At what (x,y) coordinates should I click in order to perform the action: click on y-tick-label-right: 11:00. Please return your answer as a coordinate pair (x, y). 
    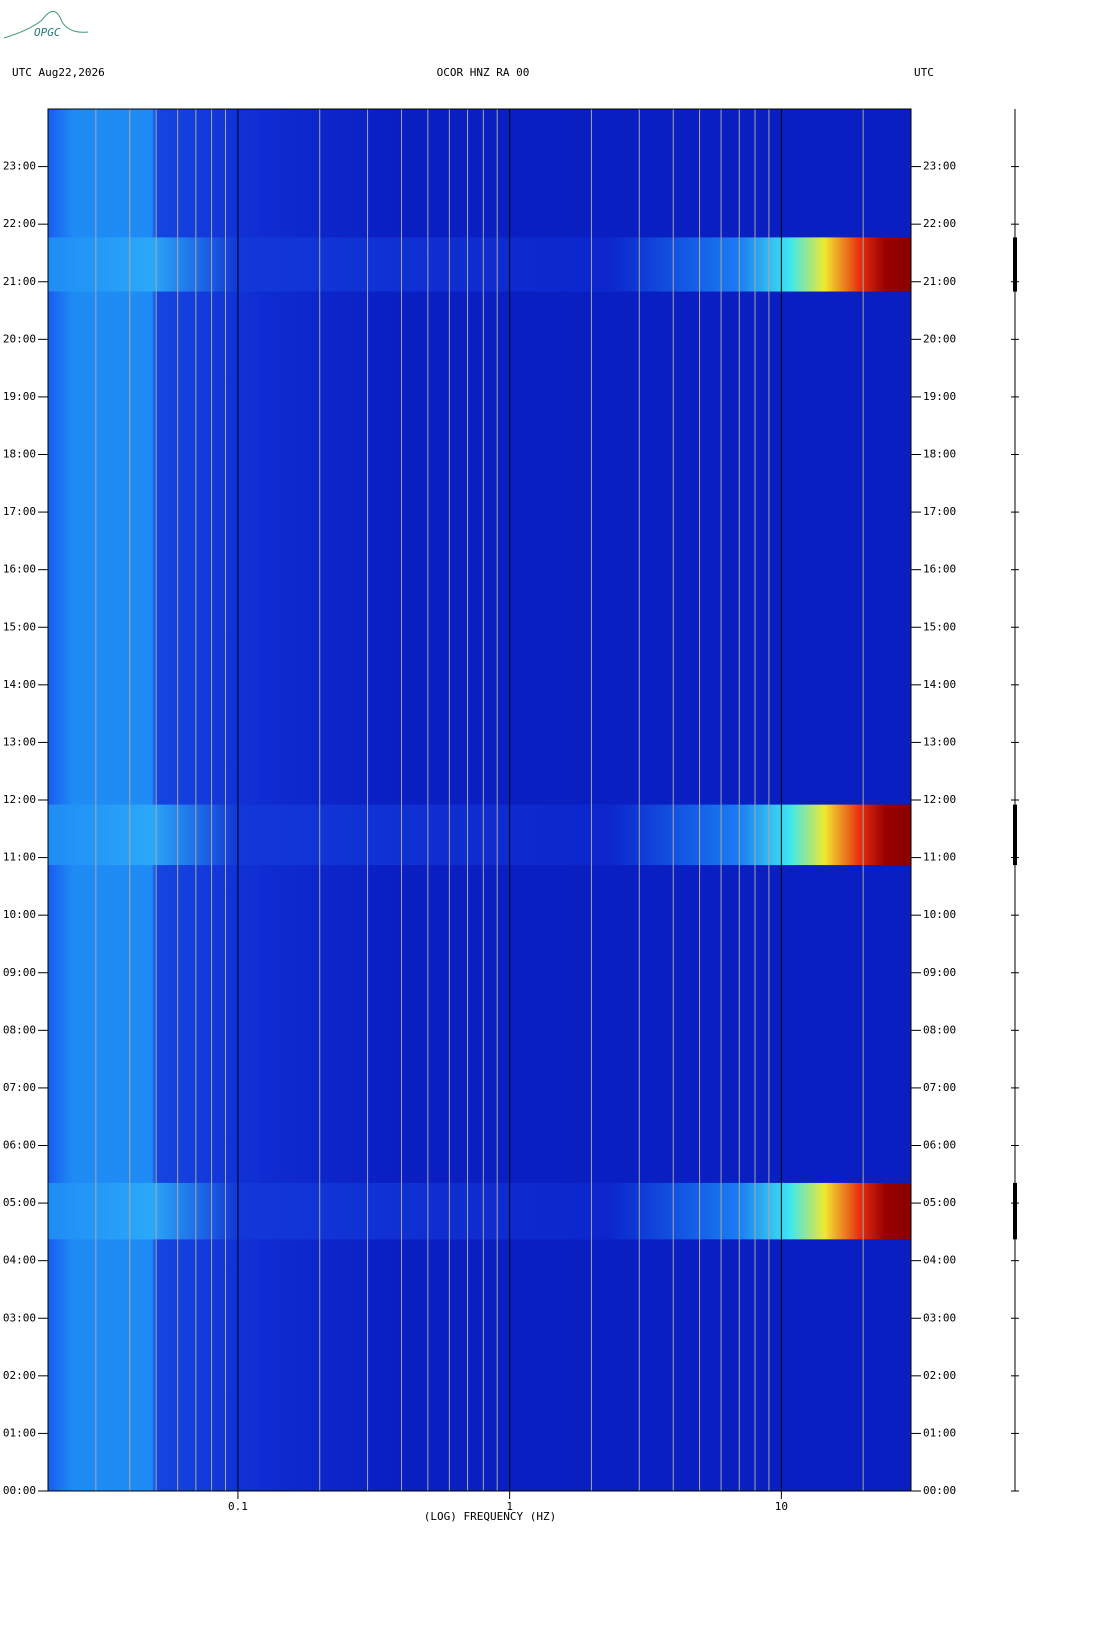
    Looking at the image, I should click on (939, 857).